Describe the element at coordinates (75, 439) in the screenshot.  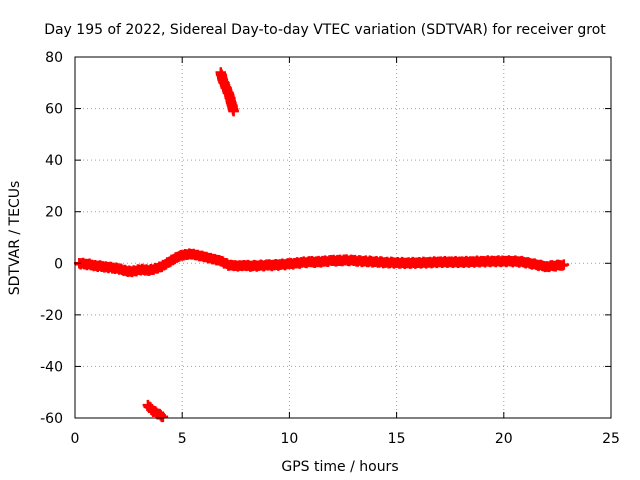
I see `x-tick-label: 0` at that location.